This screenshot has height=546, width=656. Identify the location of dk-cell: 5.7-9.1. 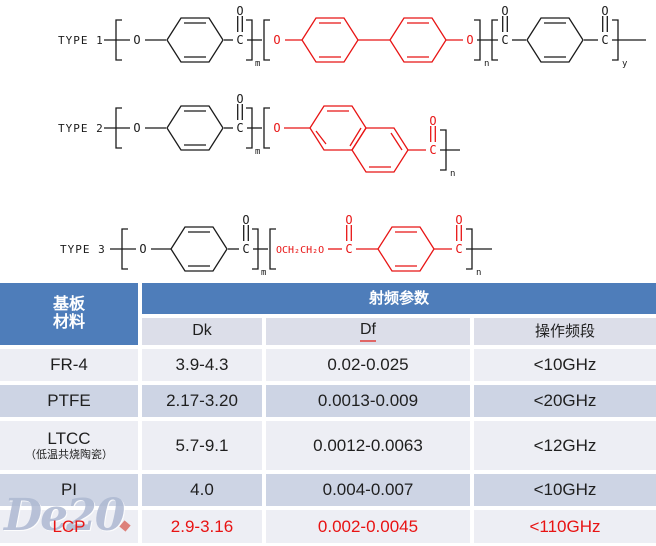
(202, 445).